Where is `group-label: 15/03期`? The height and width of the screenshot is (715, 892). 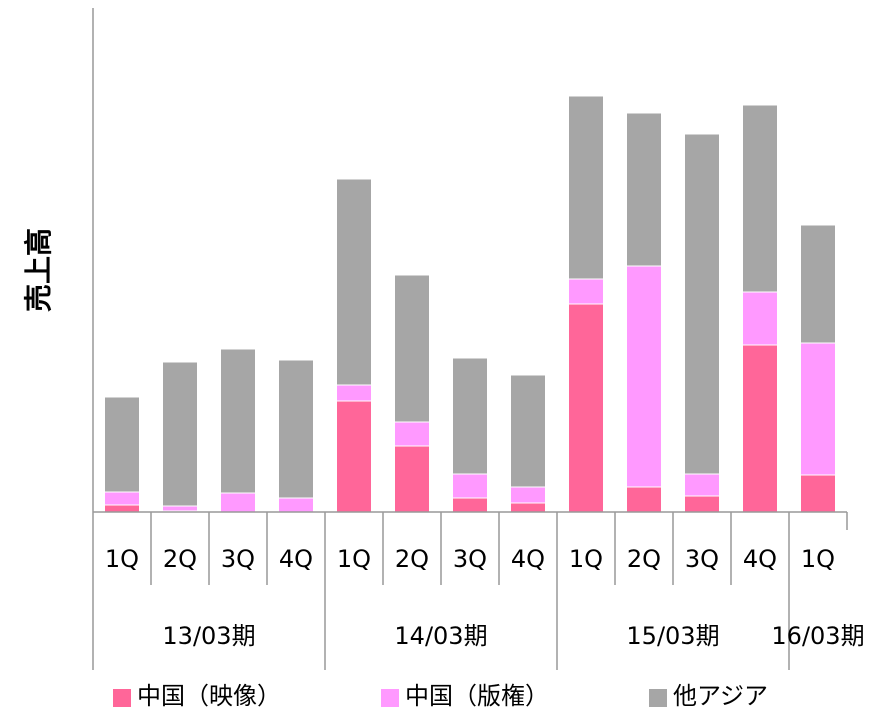
group-label: 15/03期 is located at coordinates (672, 636).